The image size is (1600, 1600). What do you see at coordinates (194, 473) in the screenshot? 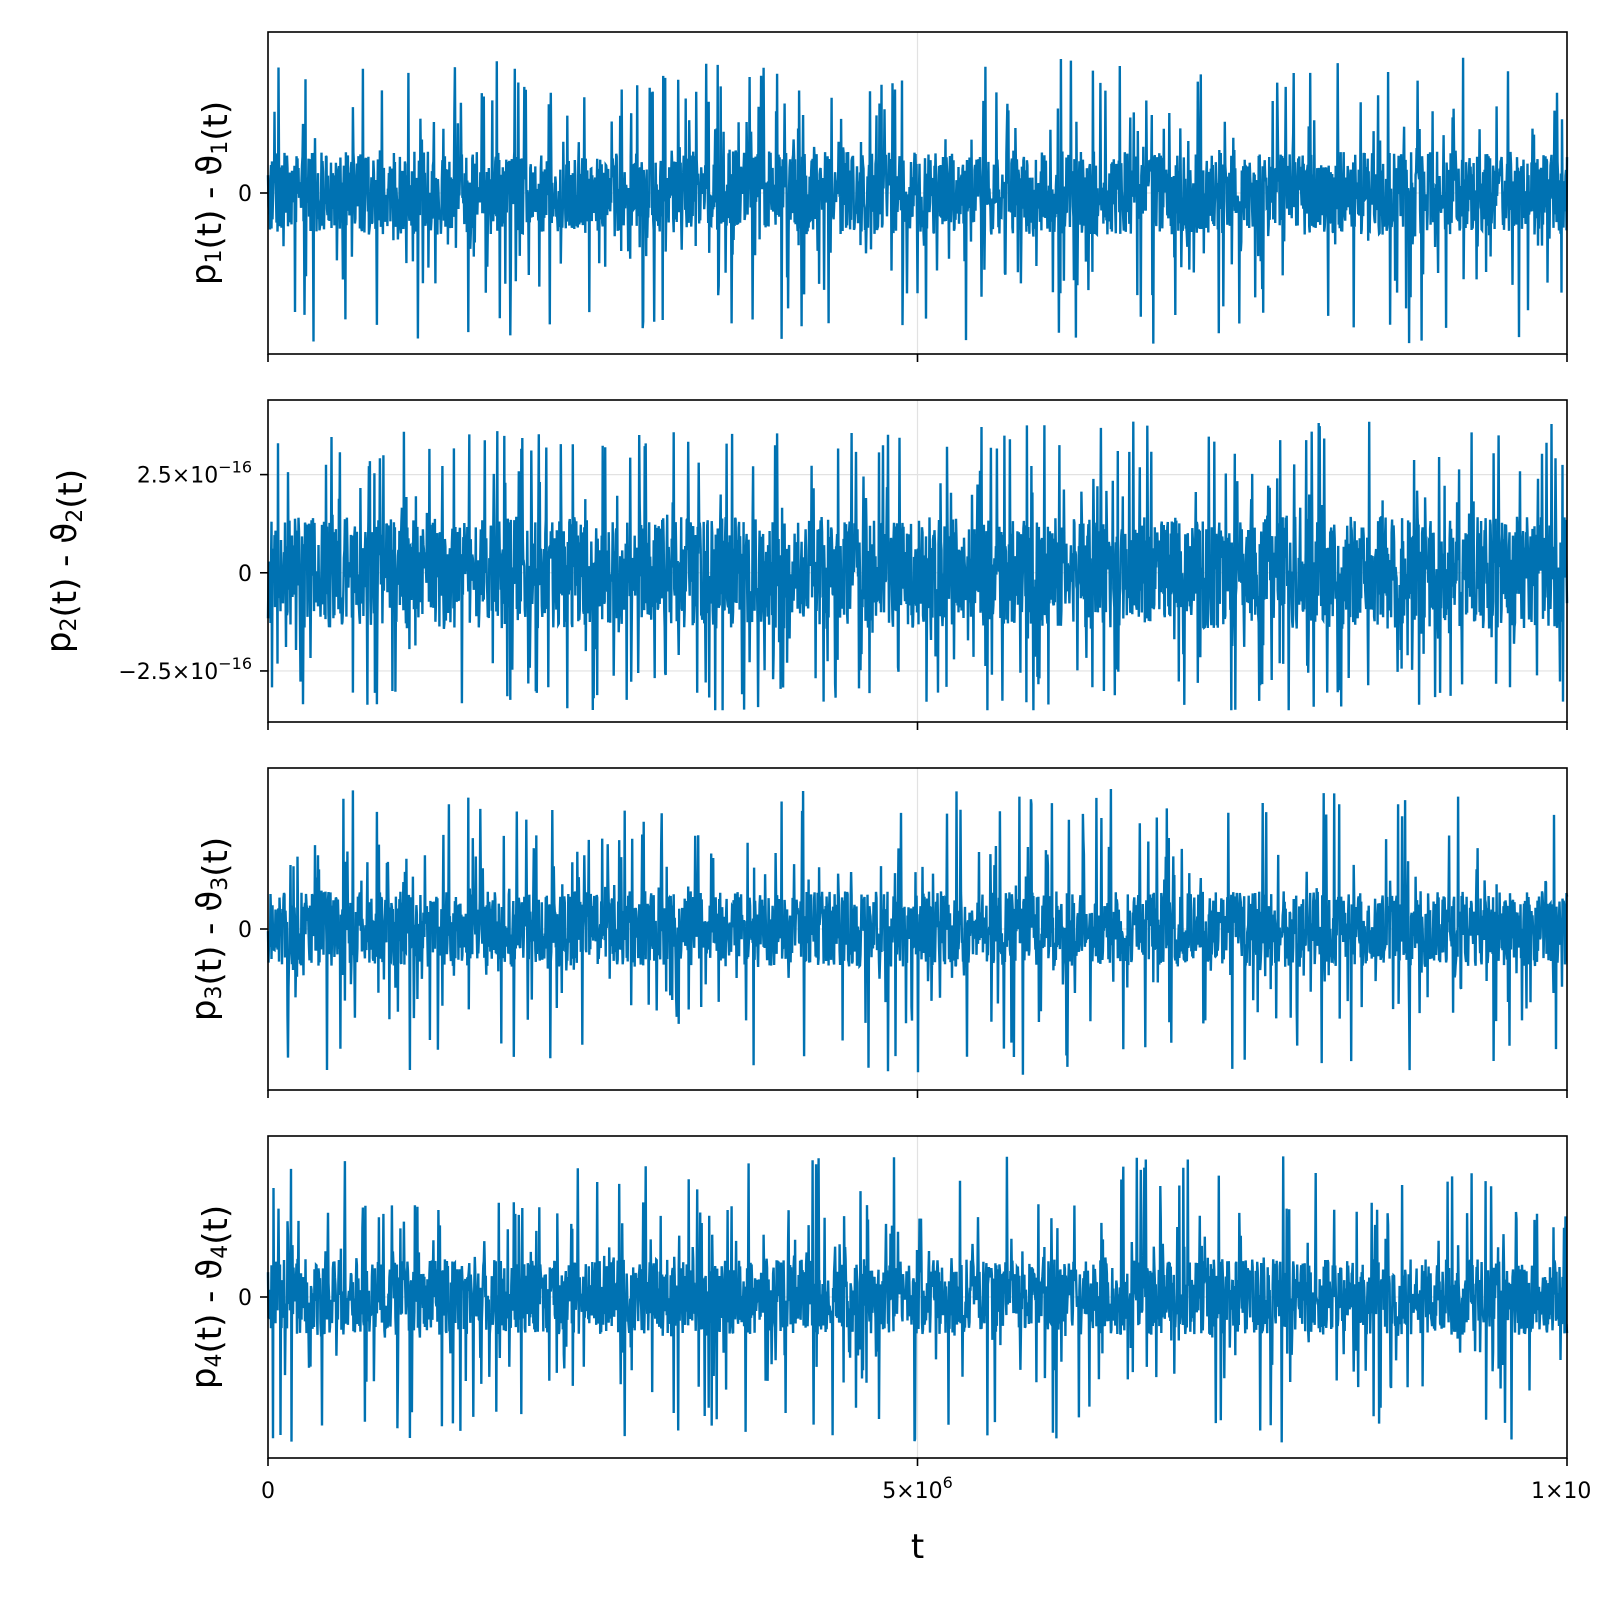
I see `y-tick-label: 2.5×10⁻¹⁶` at bounding box center [194, 473].